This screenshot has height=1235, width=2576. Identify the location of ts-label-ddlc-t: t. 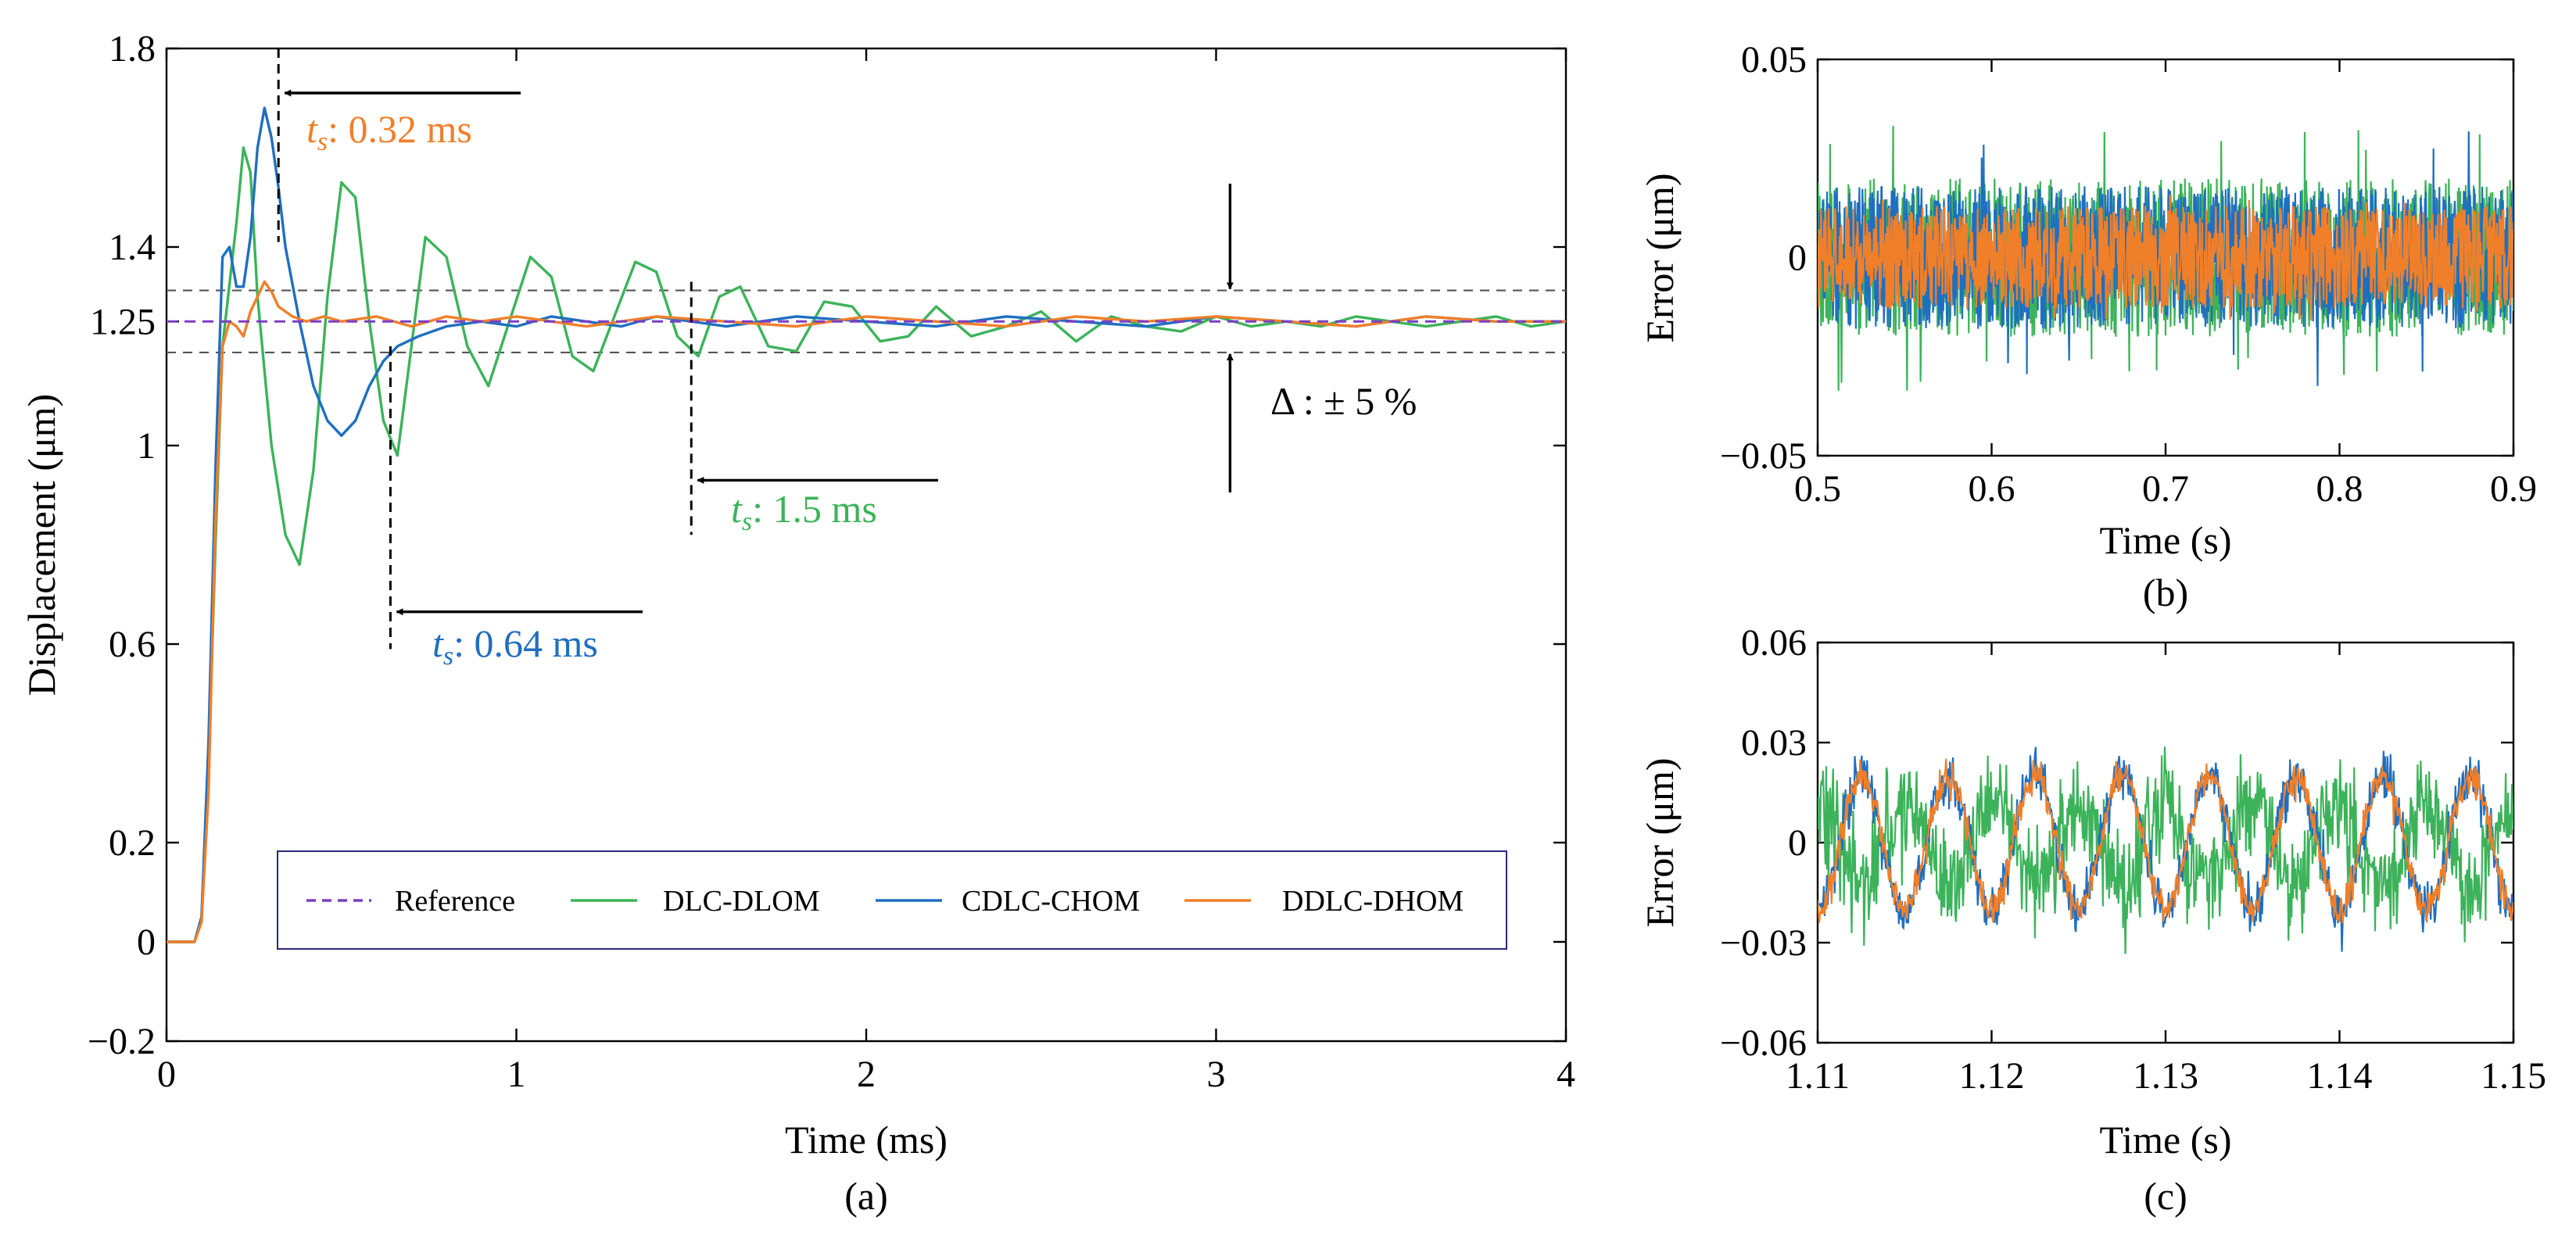
(312, 129).